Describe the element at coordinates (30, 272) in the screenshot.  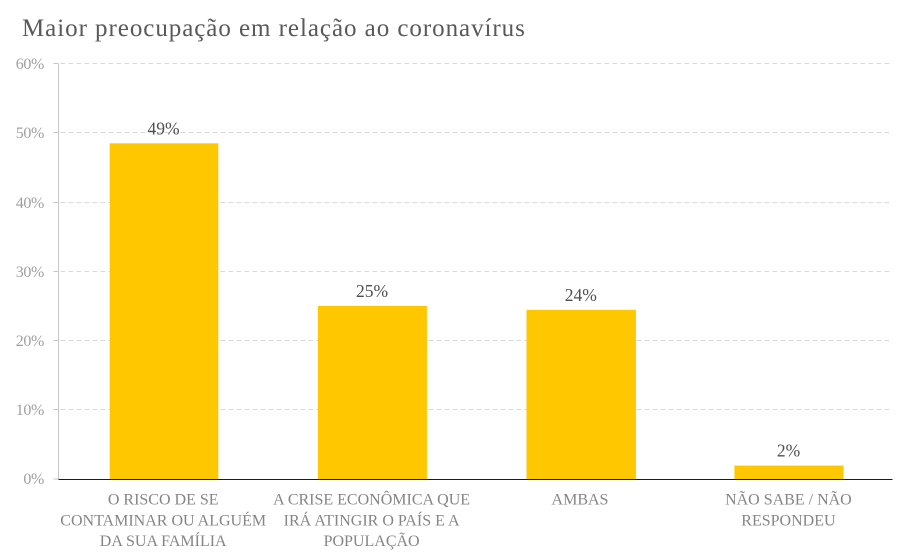
I see `svg-text: 30%` at that location.